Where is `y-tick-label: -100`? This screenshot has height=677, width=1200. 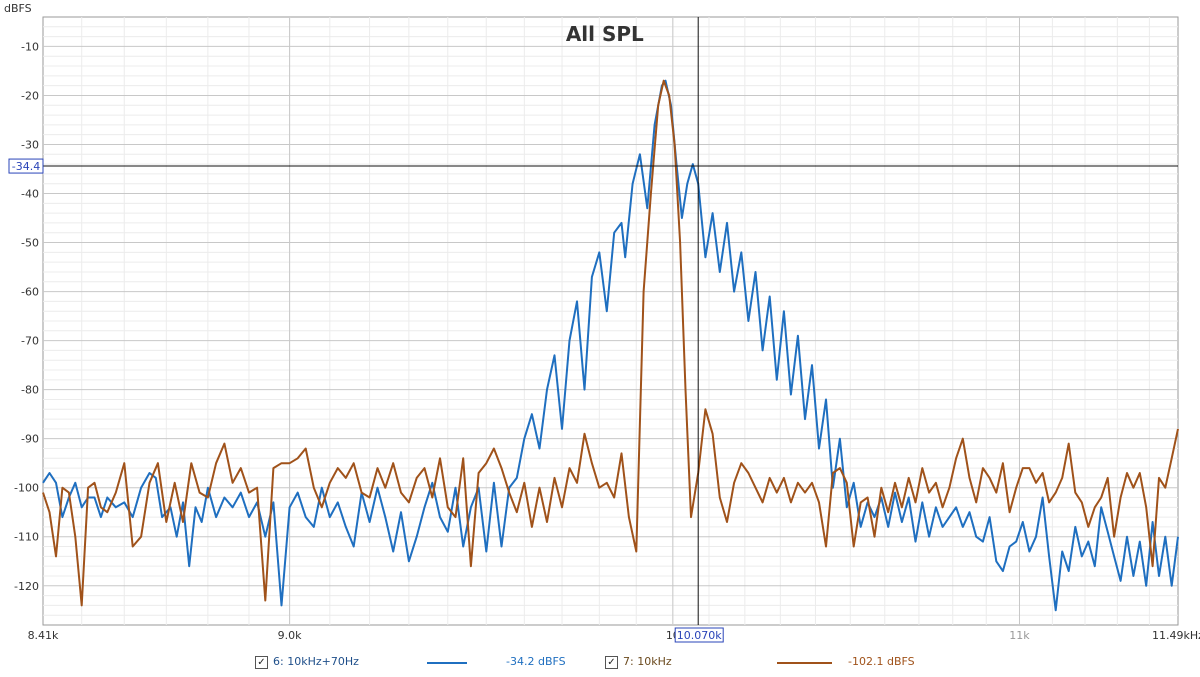 y-tick-label: -100 is located at coordinates (26, 488).